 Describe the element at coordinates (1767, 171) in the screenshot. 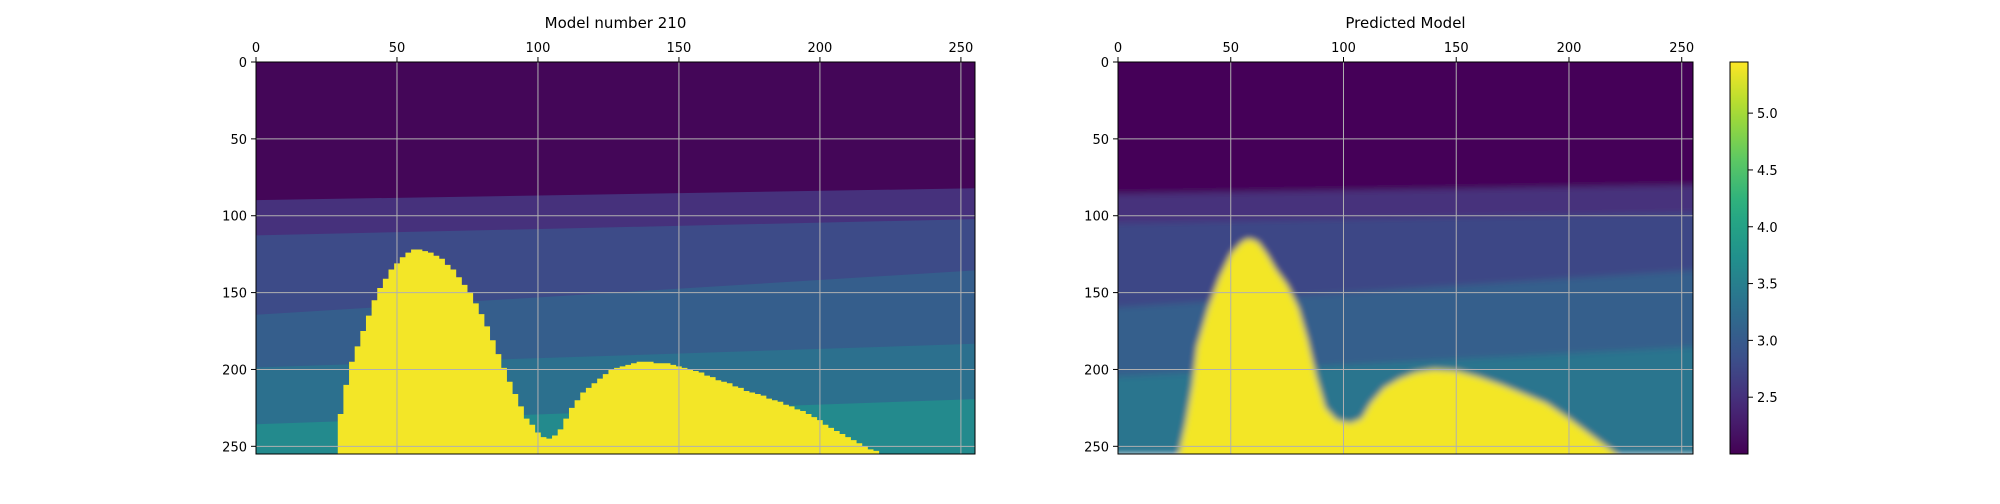

I see `colorbar-tick-label: 4.5` at that location.